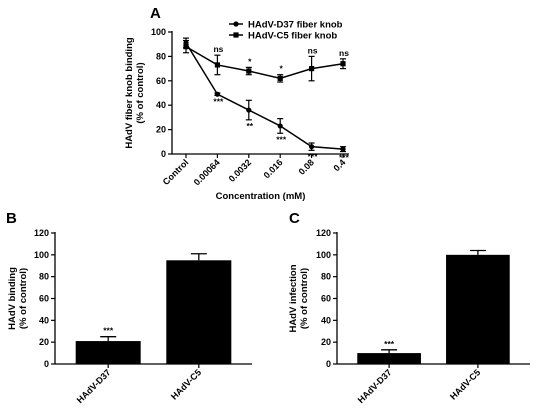  I want to click on y-axis-title-line: HAdV binding, so click(12, 298).